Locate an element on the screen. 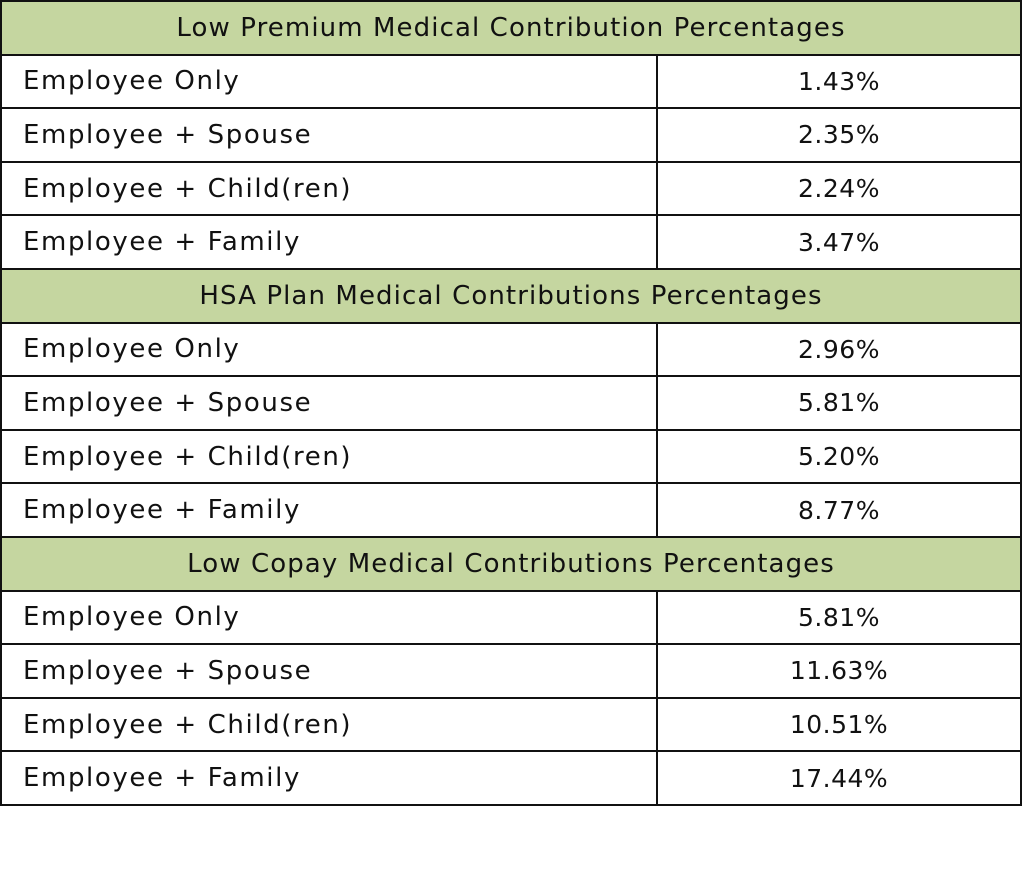 This screenshot has width=1024, height=887. table-row: Employee + Child(ren) 5.20% is located at coordinates (511, 456).